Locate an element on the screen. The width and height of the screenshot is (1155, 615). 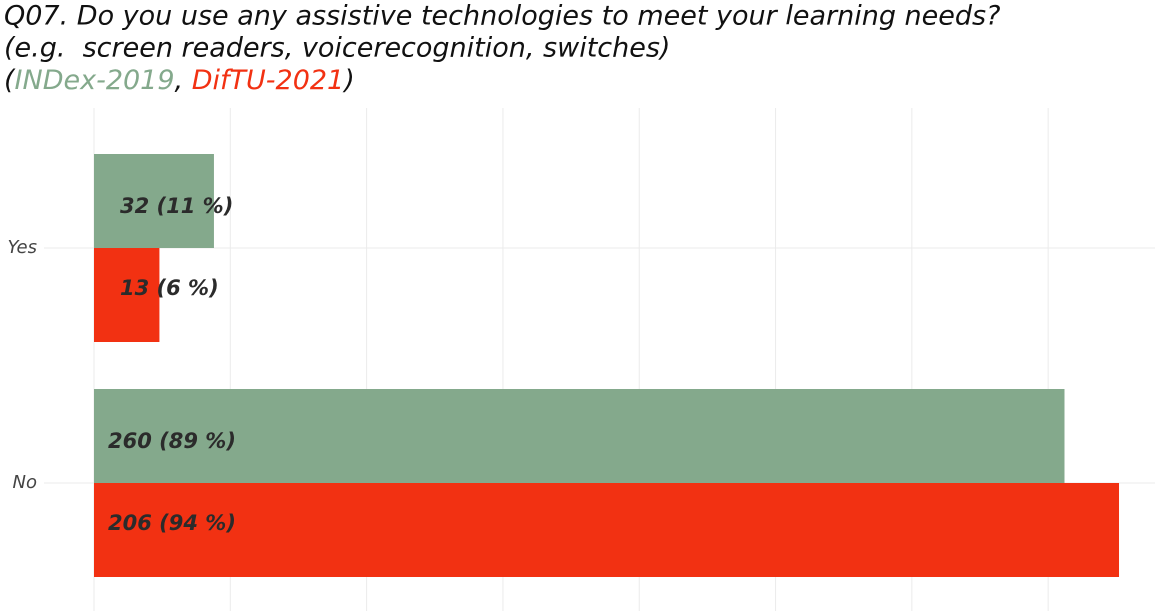
value-label: 260 (89 %) is located at coordinates (172, 441).